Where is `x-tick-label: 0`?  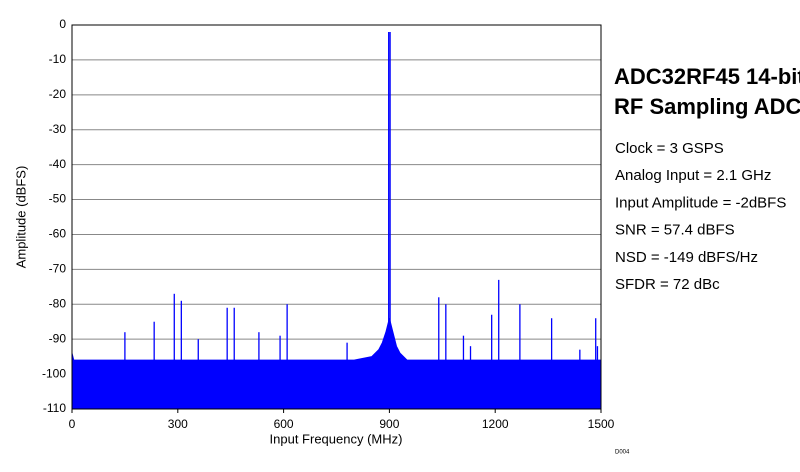
x-tick-label: 0 is located at coordinates (72, 424).